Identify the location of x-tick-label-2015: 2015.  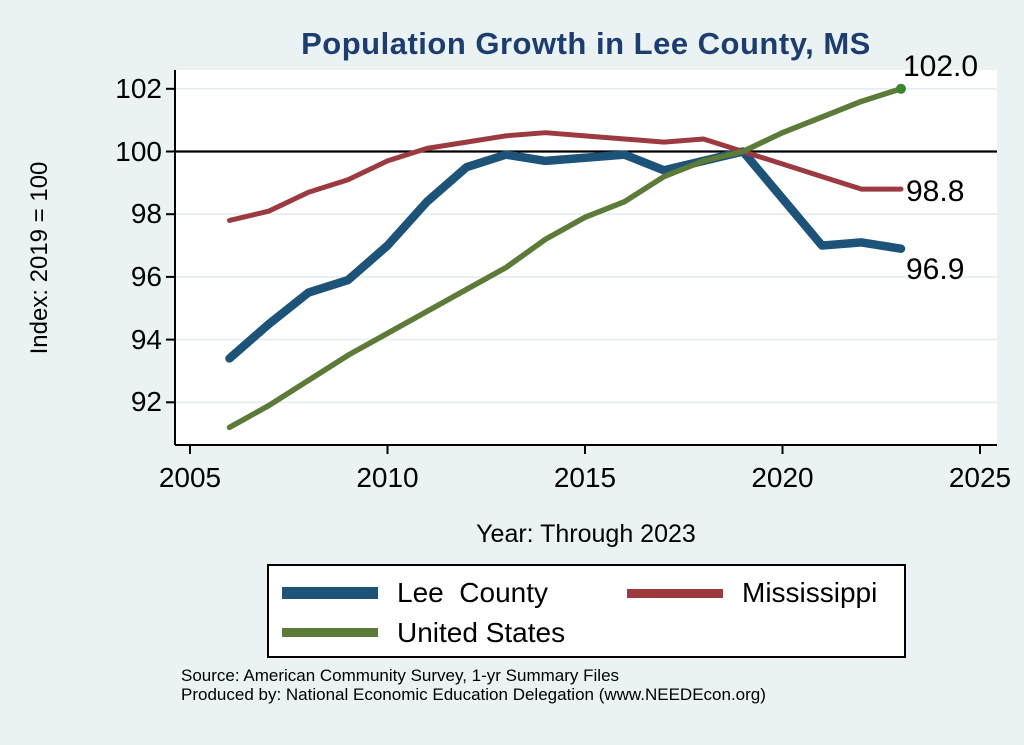
(585, 477).